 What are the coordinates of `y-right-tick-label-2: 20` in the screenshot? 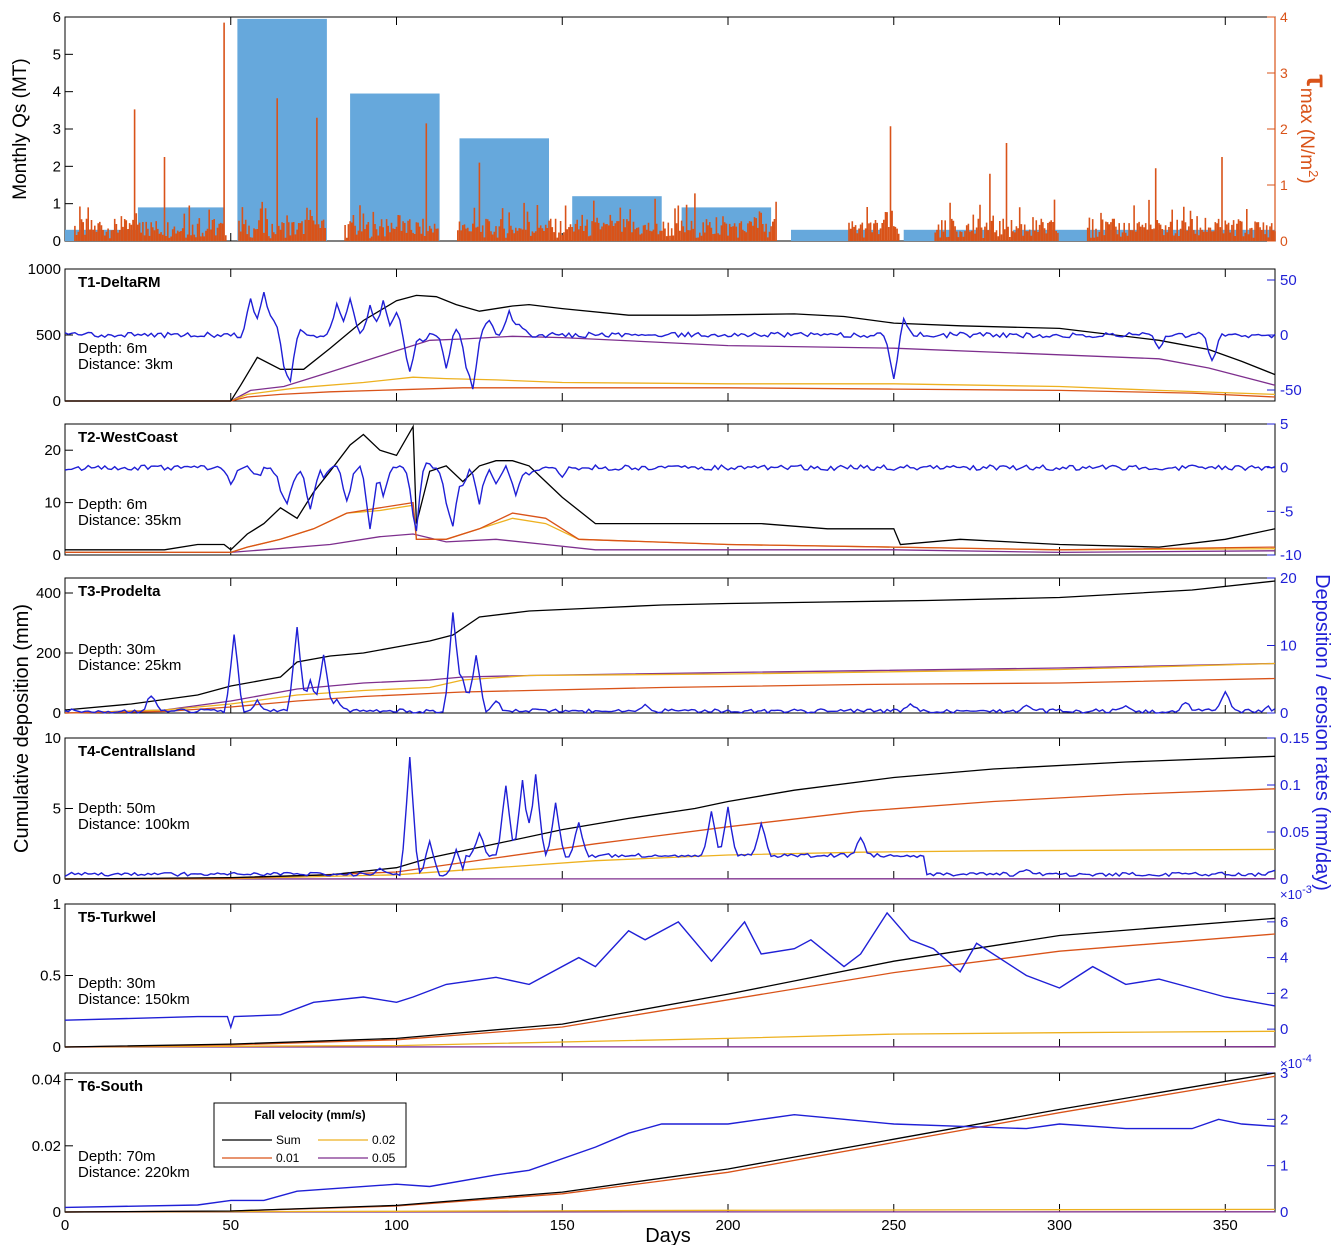 It's located at (1288, 578).